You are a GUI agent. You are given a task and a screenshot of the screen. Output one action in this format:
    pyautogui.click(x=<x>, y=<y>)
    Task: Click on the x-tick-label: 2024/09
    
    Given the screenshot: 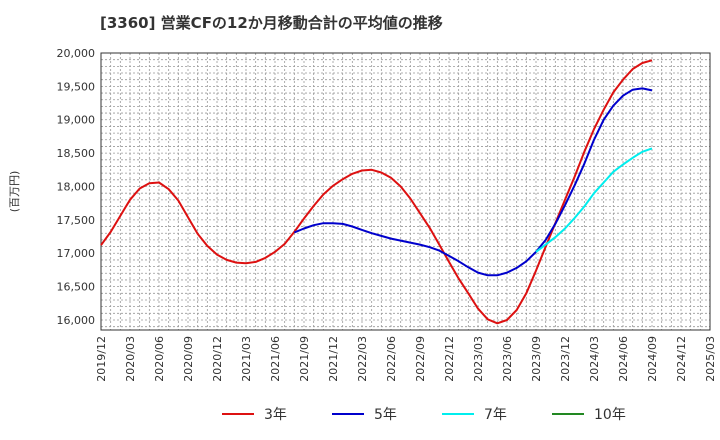 What is the action you would take?
    pyautogui.click(x=652, y=359)
    